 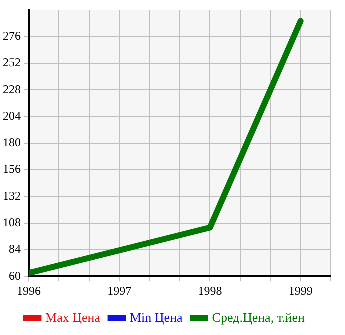 I want to click on y-tick-label: 228, so click(x=12, y=89).